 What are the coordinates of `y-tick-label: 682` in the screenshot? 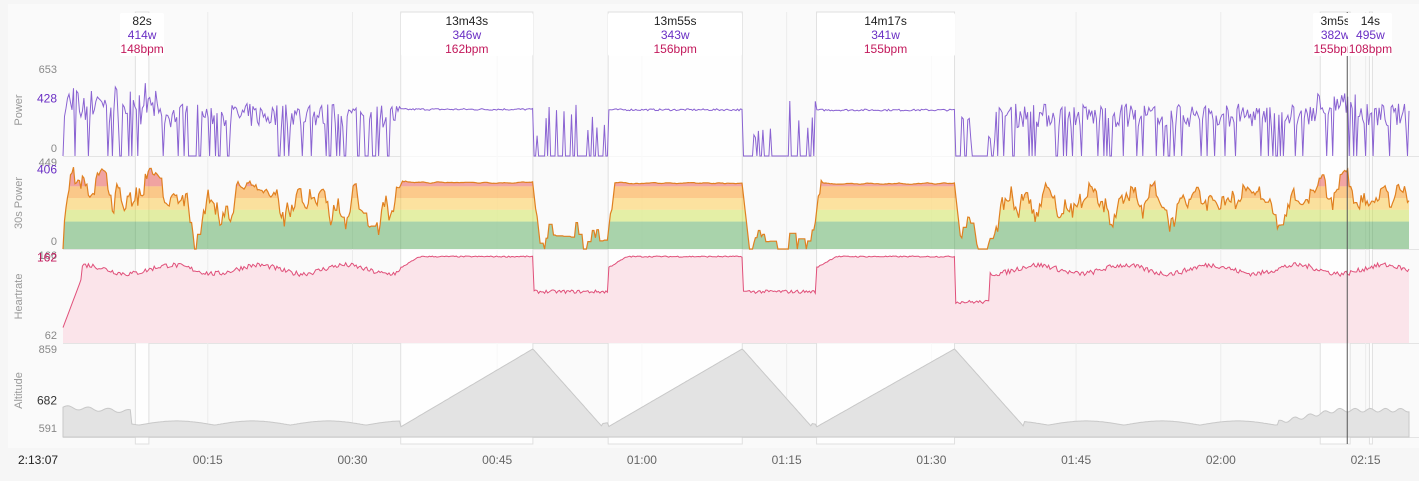 It's located at (47, 401).